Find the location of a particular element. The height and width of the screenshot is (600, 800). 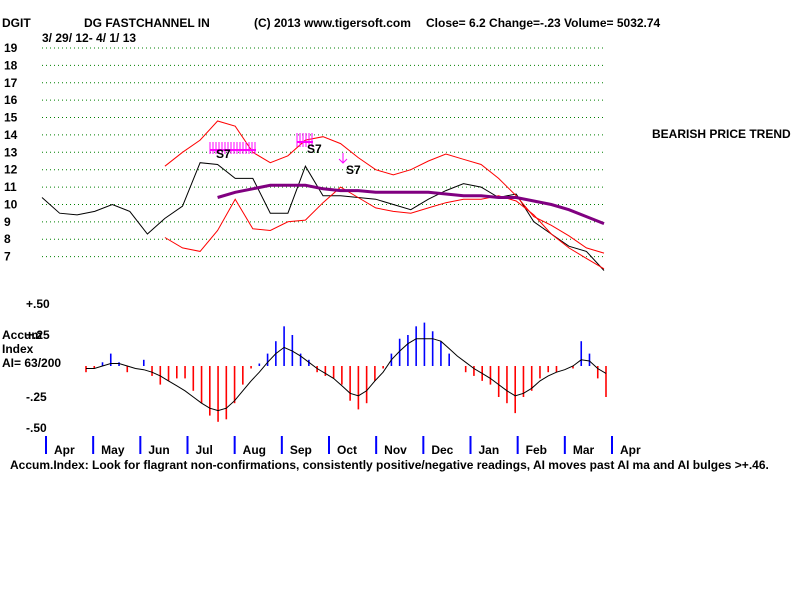

trend-label: BEARISH PRICE TREND is located at coordinates (721, 134).